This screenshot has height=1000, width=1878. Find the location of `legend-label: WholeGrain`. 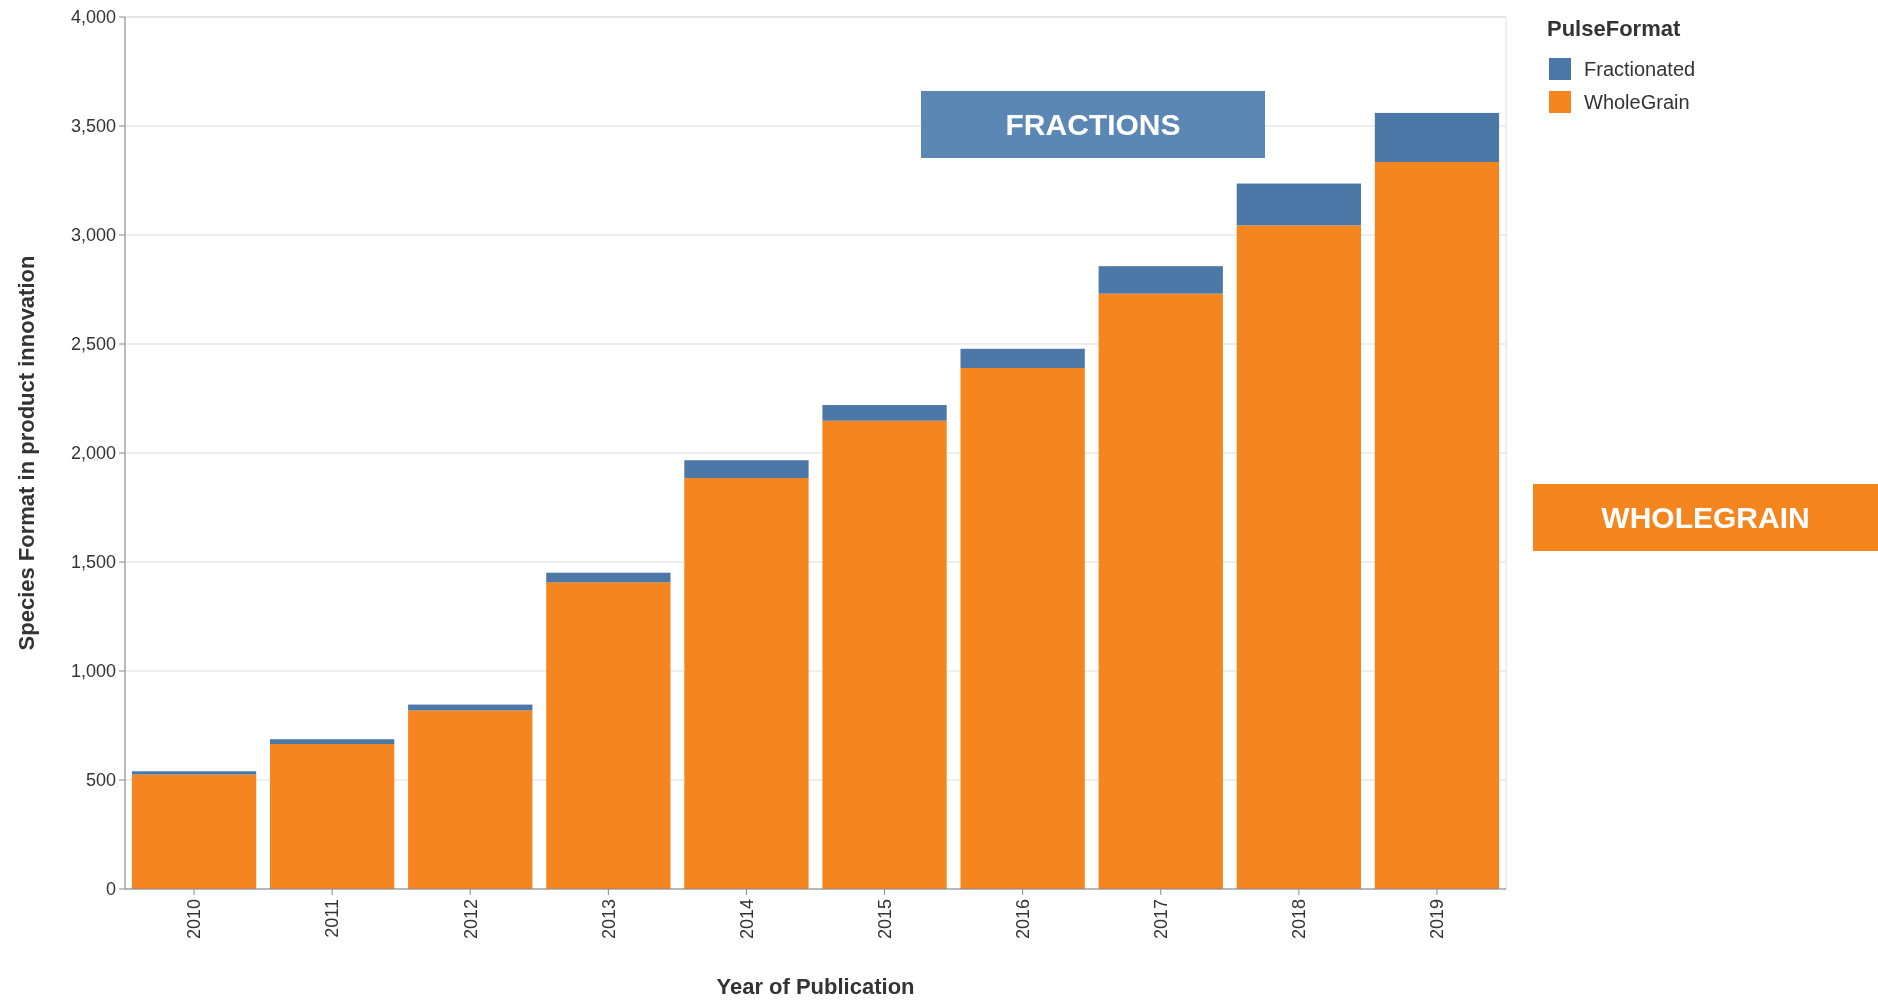

legend-label: WholeGrain is located at coordinates (1637, 102).